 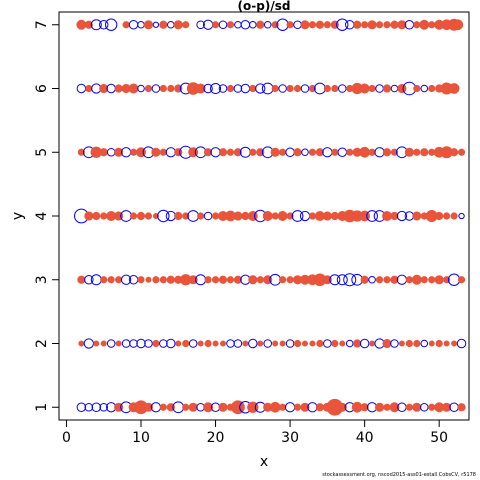 What do you see at coordinates (42, 152) in the screenshot?
I see `y-tick-label: 5` at bounding box center [42, 152].